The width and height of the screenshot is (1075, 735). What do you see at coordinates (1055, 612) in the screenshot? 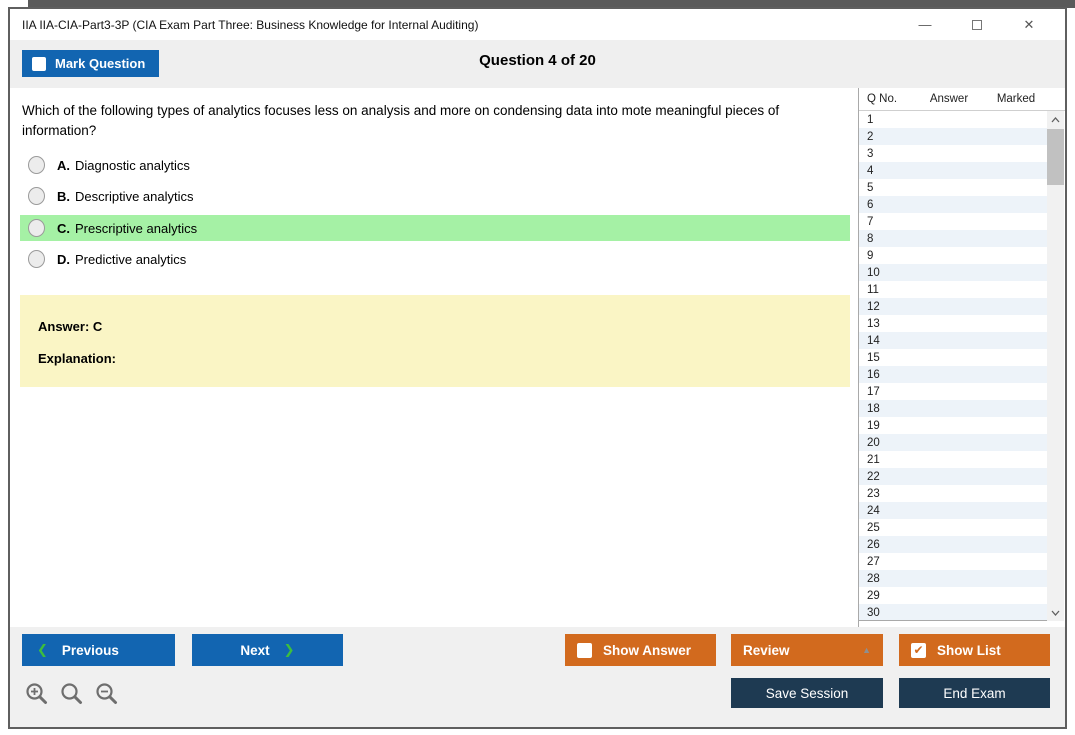
I see `scroll-down-icon` at bounding box center [1055, 612].